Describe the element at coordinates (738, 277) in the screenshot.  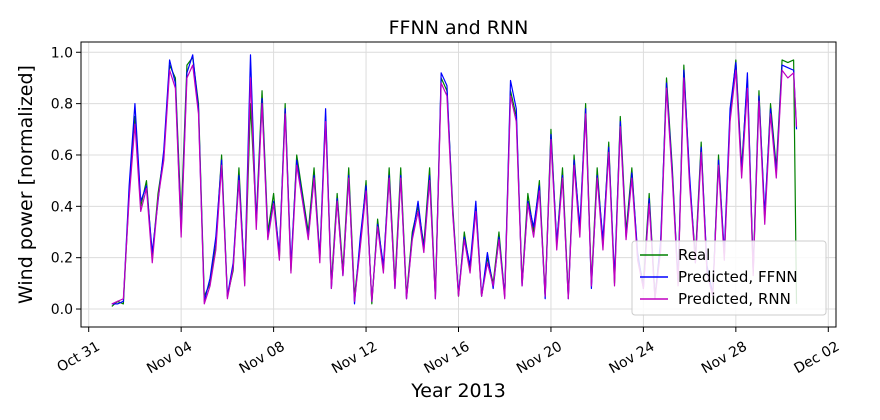
I see `legend-label: Predicted, FFNN` at that location.